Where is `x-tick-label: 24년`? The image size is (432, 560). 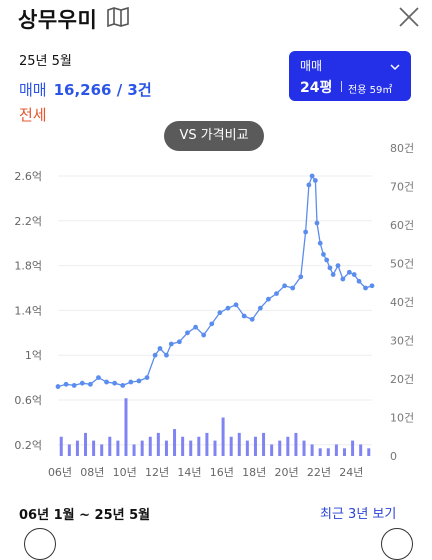
x-tick-label: 24년 is located at coordinates (351, 472).